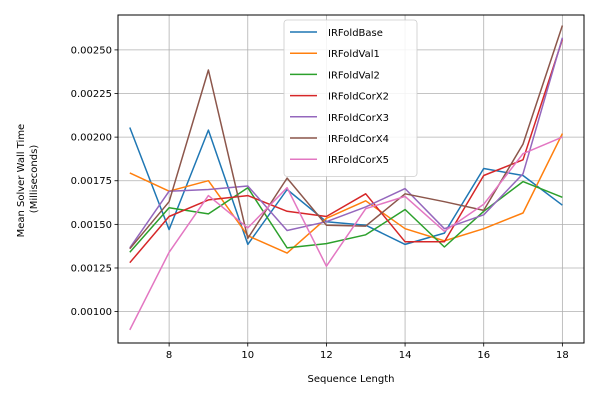 The width and height of the screenshot is (600, 400). I want to click on y-tick-label: 0.00225, so click(91, 94).